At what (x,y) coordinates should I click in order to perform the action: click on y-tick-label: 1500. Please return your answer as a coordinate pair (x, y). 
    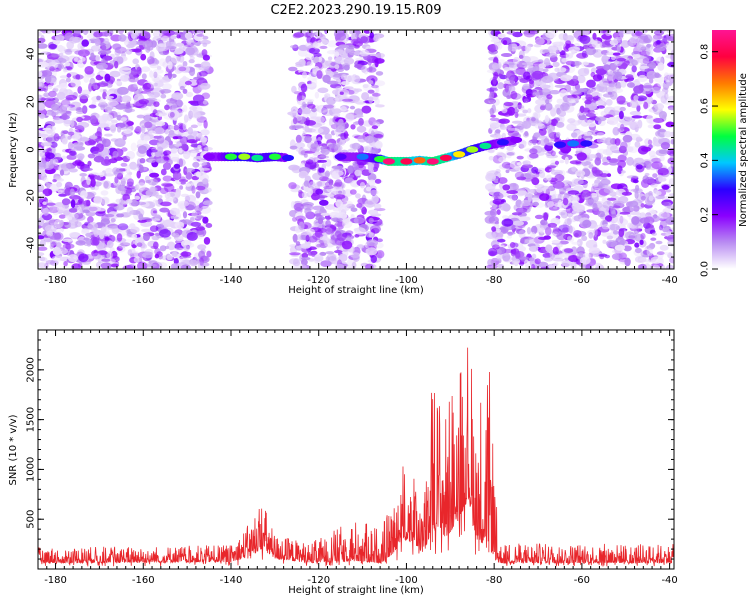
    Looking at the image, I should click on (31, 419).